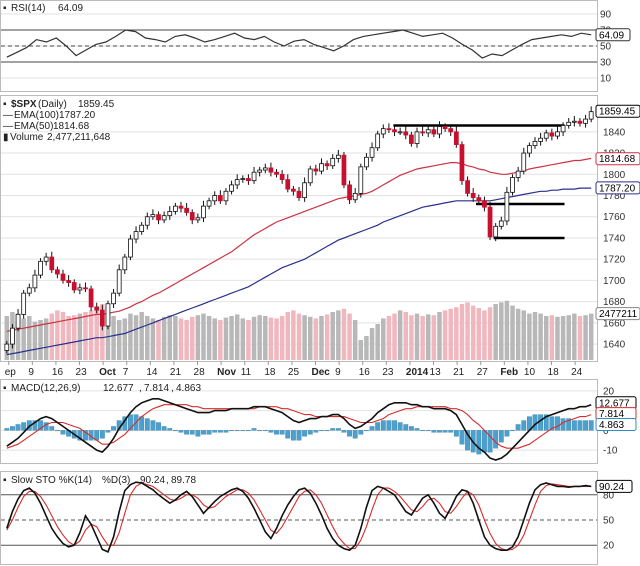  What do you see at coordinates (614, 260) in the screenshot?
I see `price-tick-label: 1720` at bounding box center [614, 260].